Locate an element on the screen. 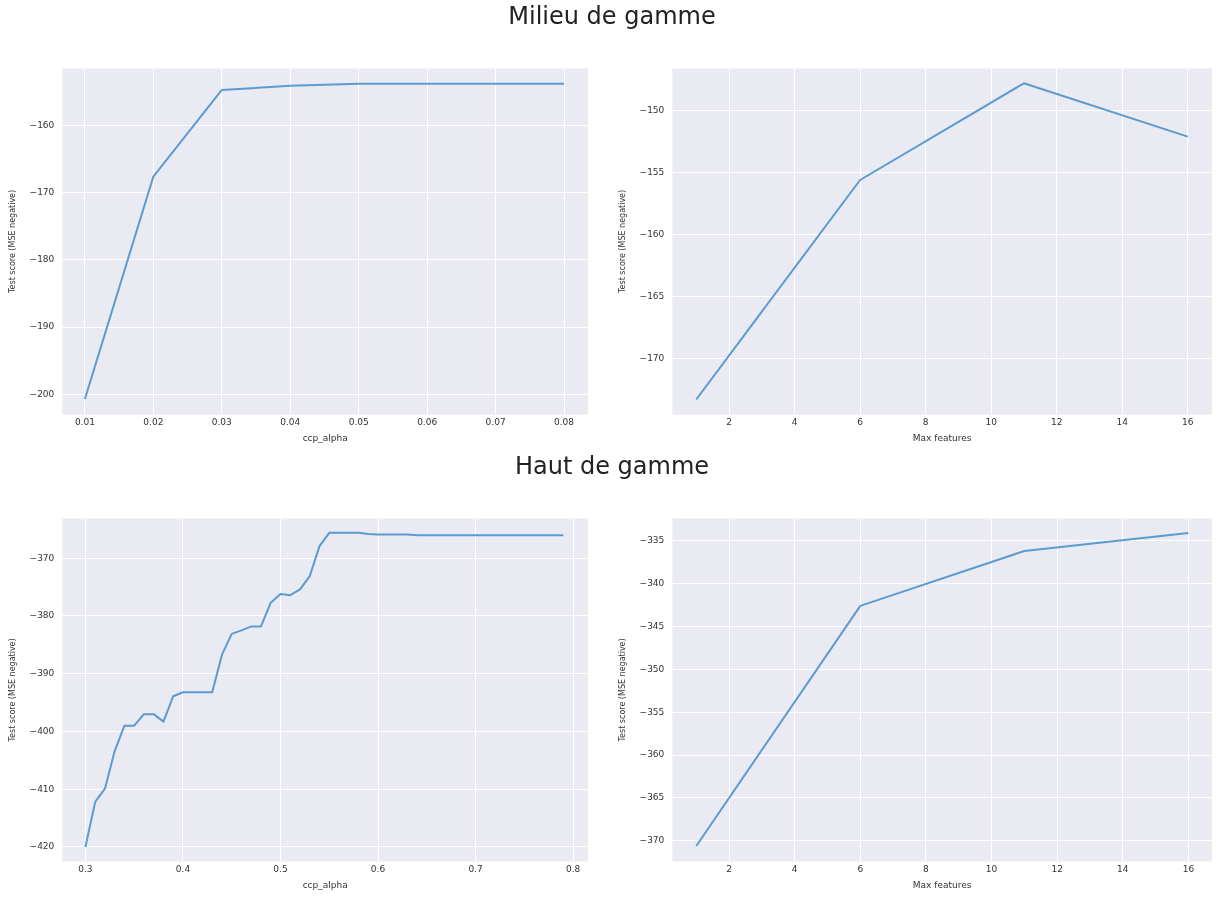  x-tick-label: 0.06 is located at coordinates (427, 422).